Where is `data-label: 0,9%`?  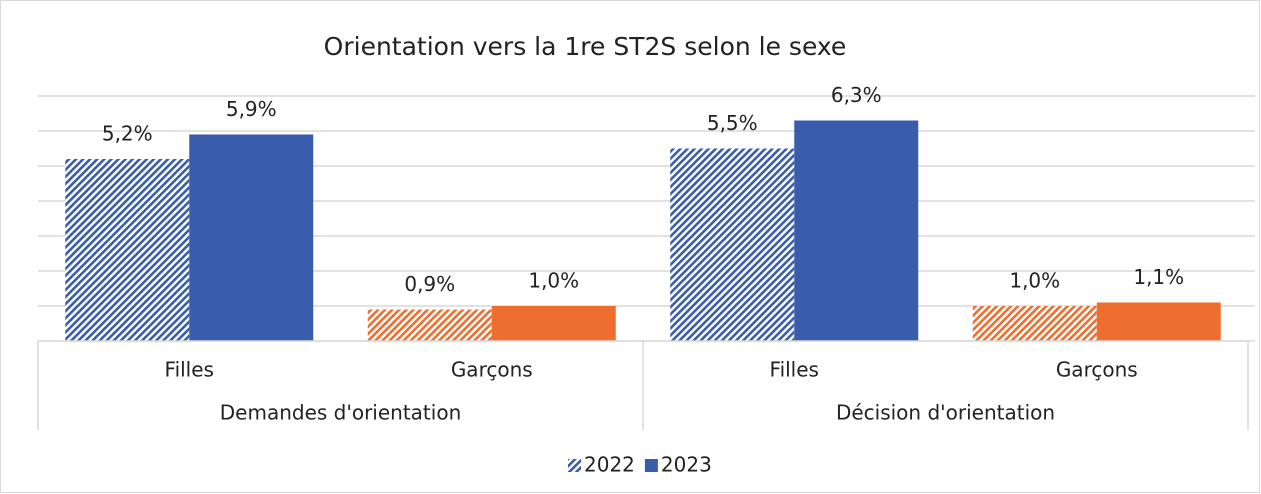 data-label: 0,9% is located at coordinates (429, 284).